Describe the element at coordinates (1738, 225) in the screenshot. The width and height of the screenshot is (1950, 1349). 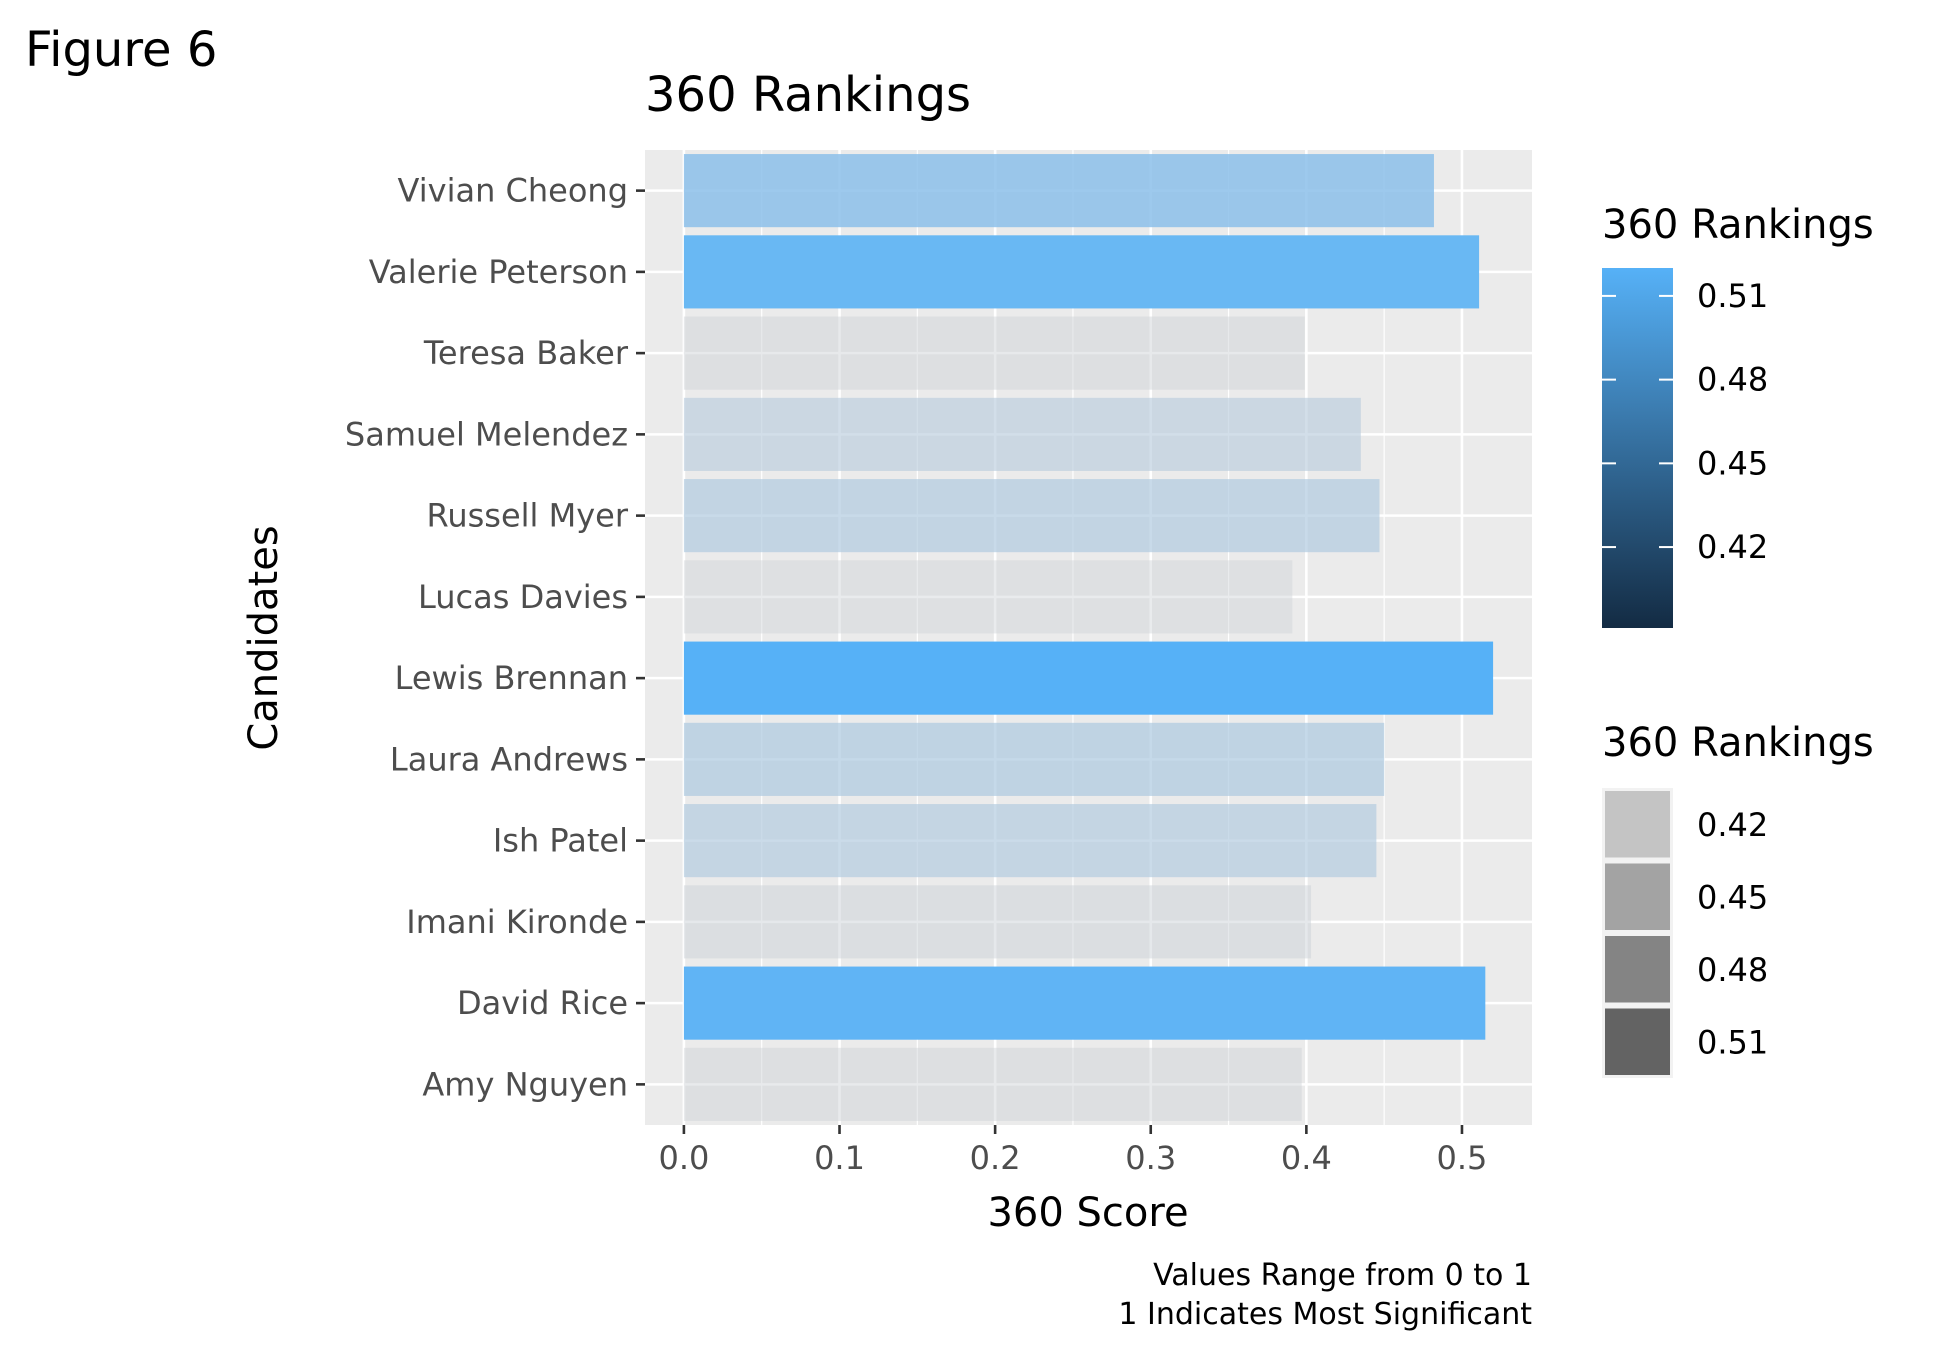
I see `colorbar-legend-title: 360 Rankings` at that location.